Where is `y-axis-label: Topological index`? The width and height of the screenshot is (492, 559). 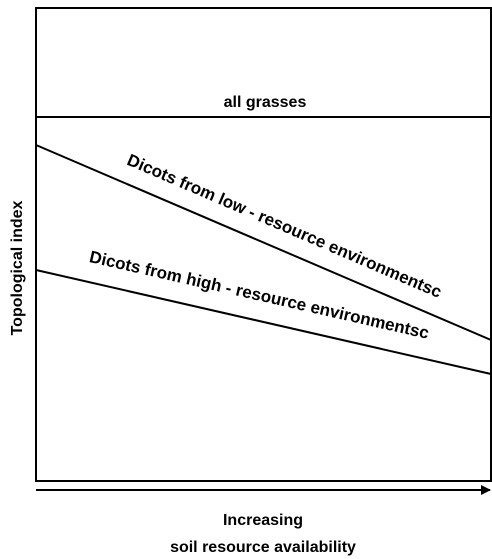 y-axis-label: Topological index is located at coordinates (17, 267).